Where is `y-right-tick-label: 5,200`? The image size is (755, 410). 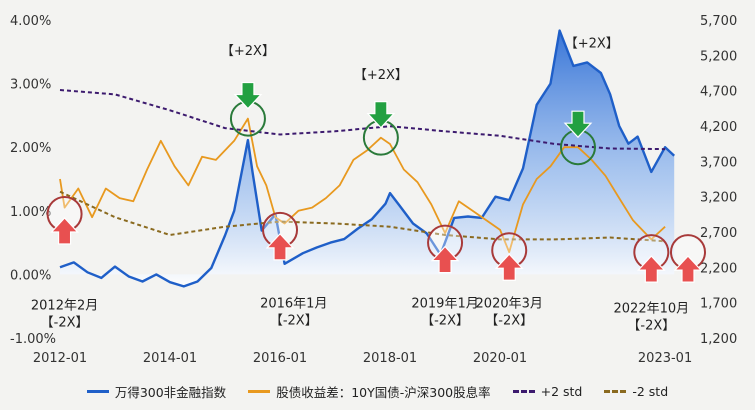
y-right-tick-label: 5,200 is located at coordinates (718, 56).